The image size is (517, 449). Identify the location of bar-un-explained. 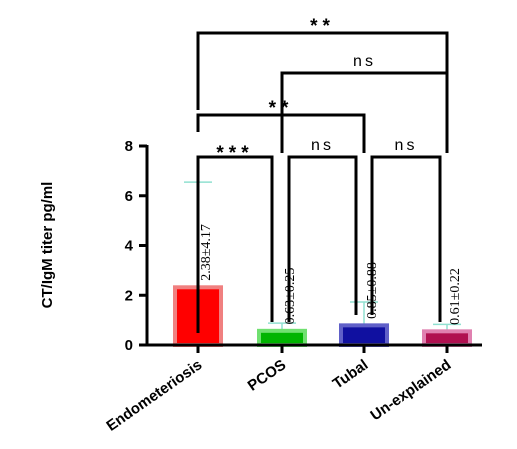
(447, 338).